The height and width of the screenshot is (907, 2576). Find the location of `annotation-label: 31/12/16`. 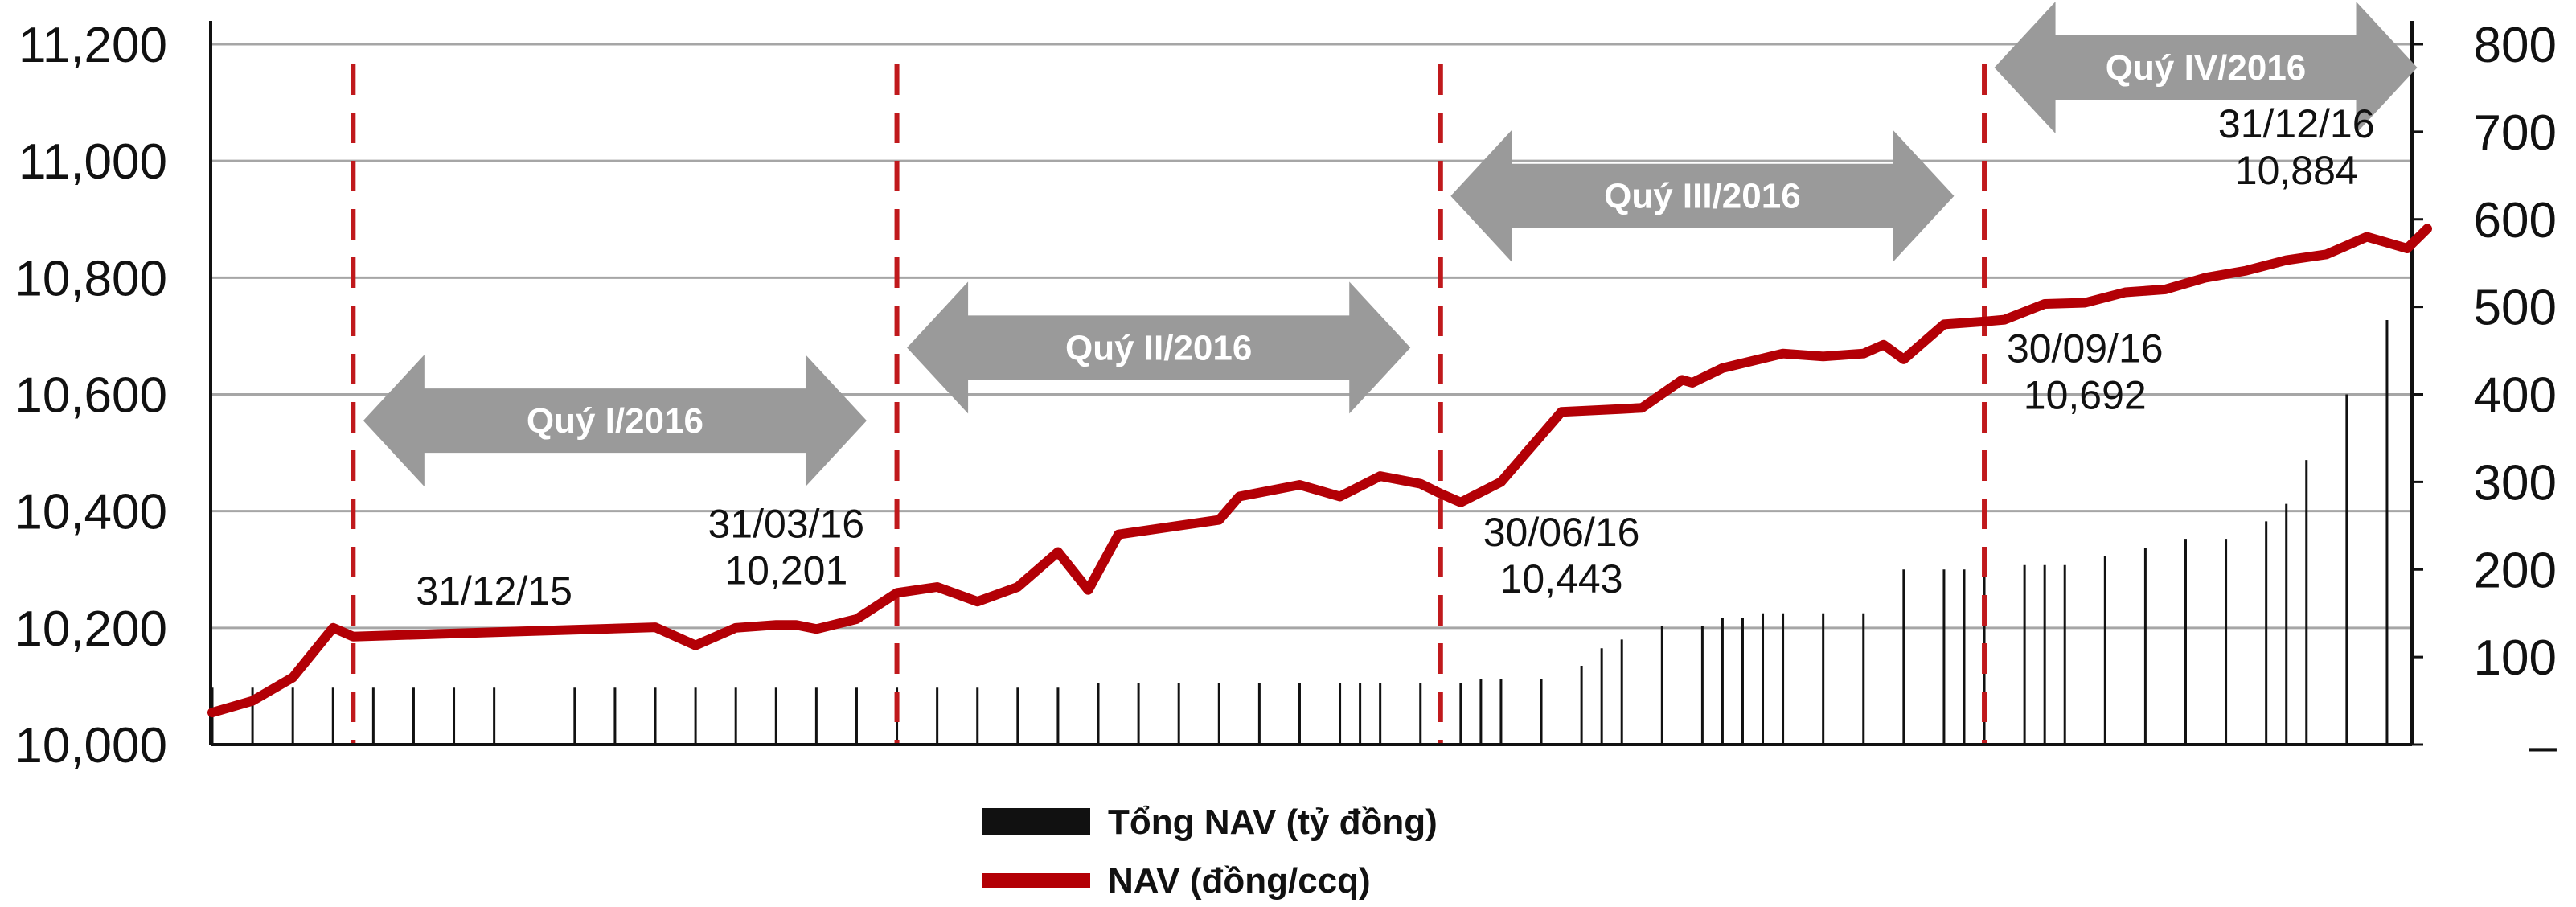

annotation-label: 31/12/16 is located at coordinates (2296, 123).